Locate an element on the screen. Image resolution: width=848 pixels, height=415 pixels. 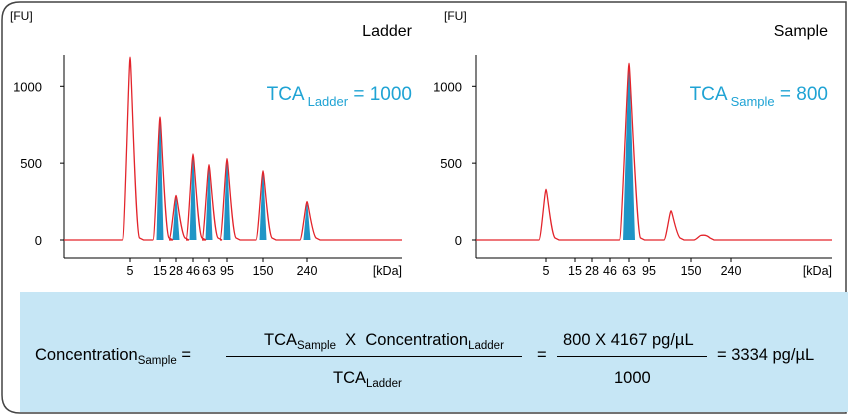
formula-lhs: ConcentrationSample = is located at coordinates (113, 356).